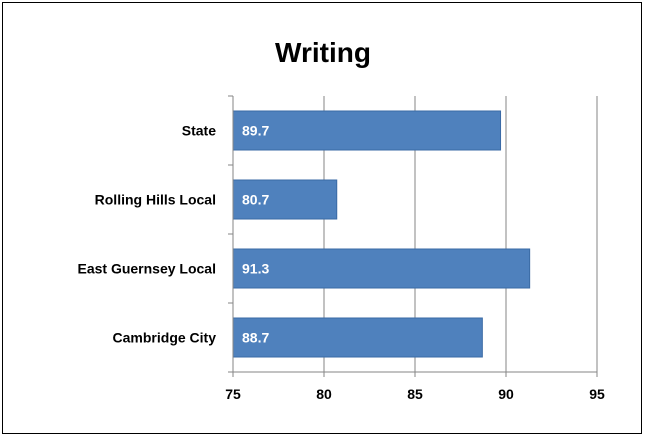 Image resolution: width=646 pixels, height=436 pixels. I want to click on category-label-east-guernsey-local: East Guernsey Local, so click(146, 269).